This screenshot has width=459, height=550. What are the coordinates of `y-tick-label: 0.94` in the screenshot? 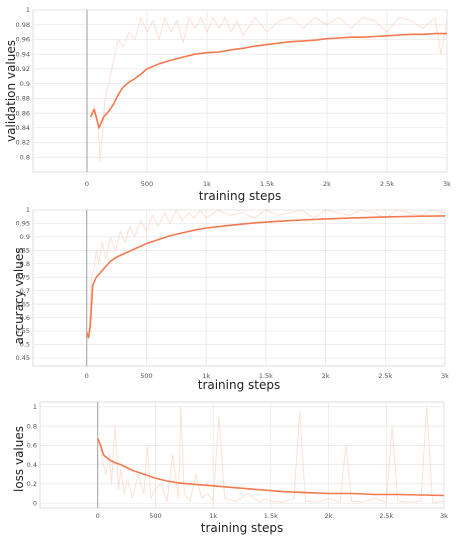 It's located at (23, 54).